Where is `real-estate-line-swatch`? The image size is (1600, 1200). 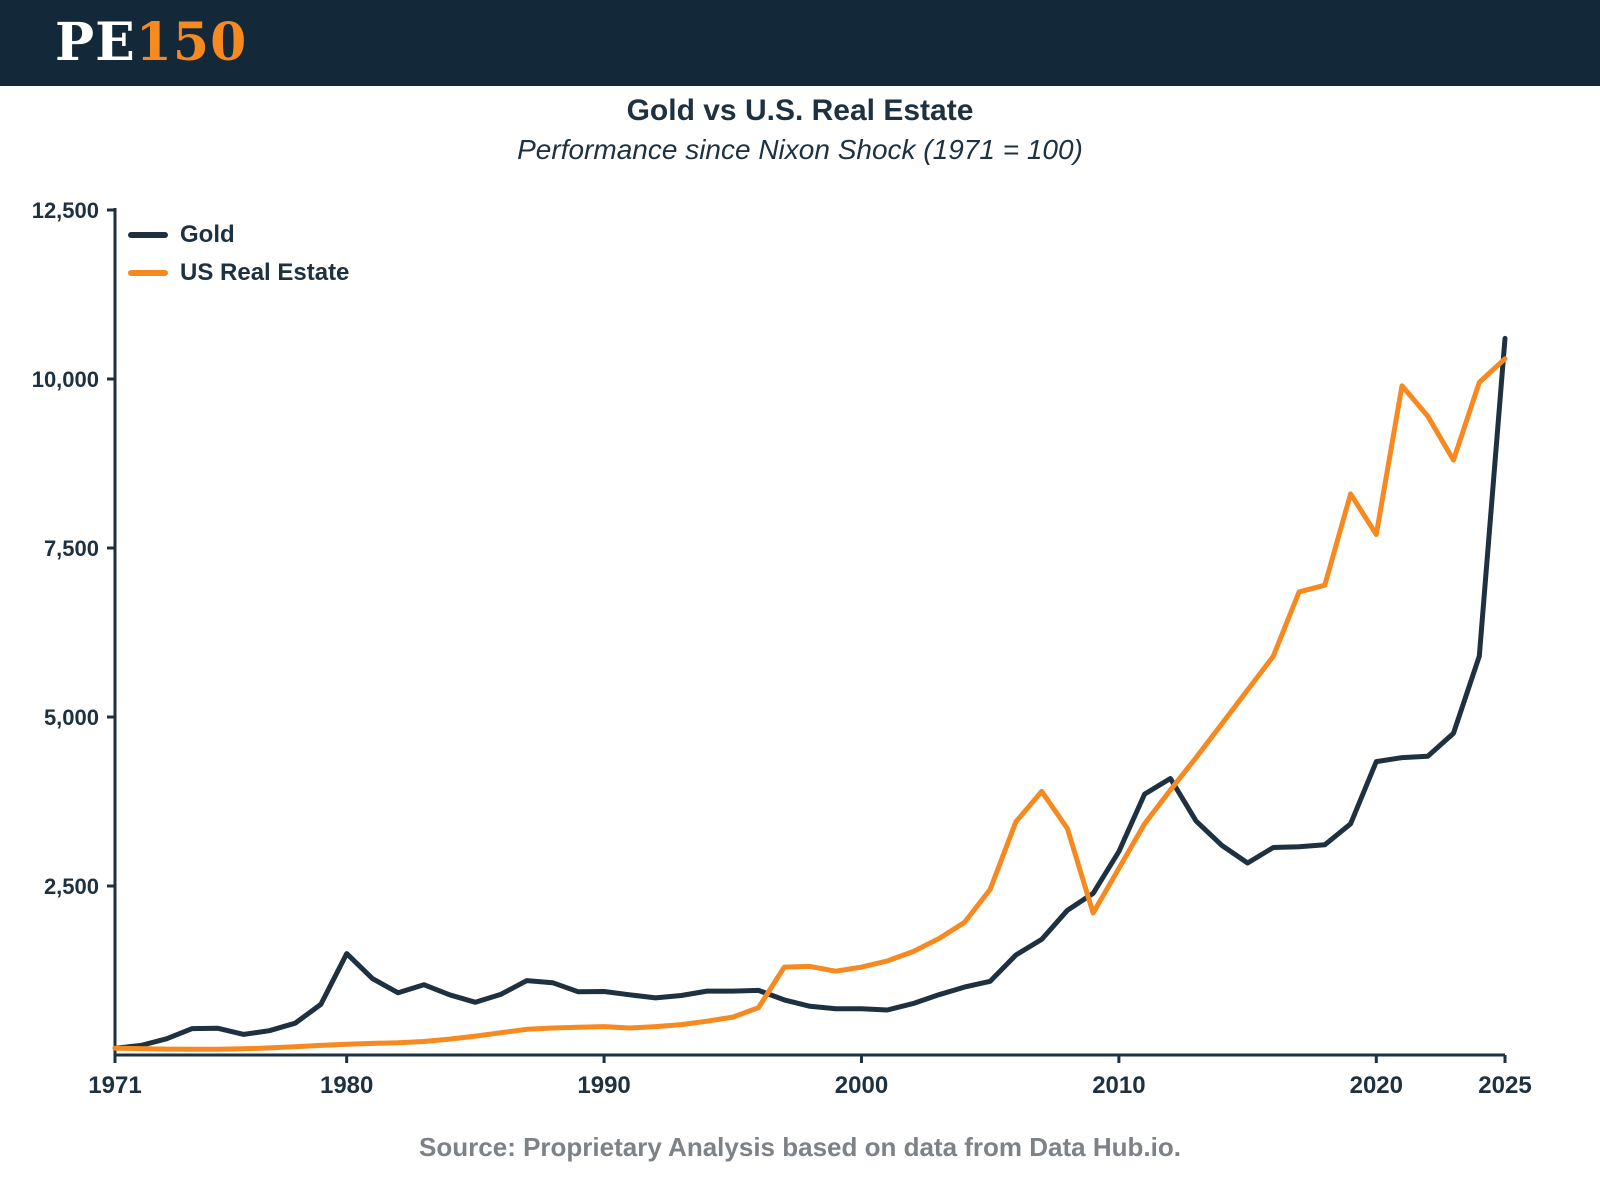 real-estate-line-swatch is located at coordinates (148, 273).